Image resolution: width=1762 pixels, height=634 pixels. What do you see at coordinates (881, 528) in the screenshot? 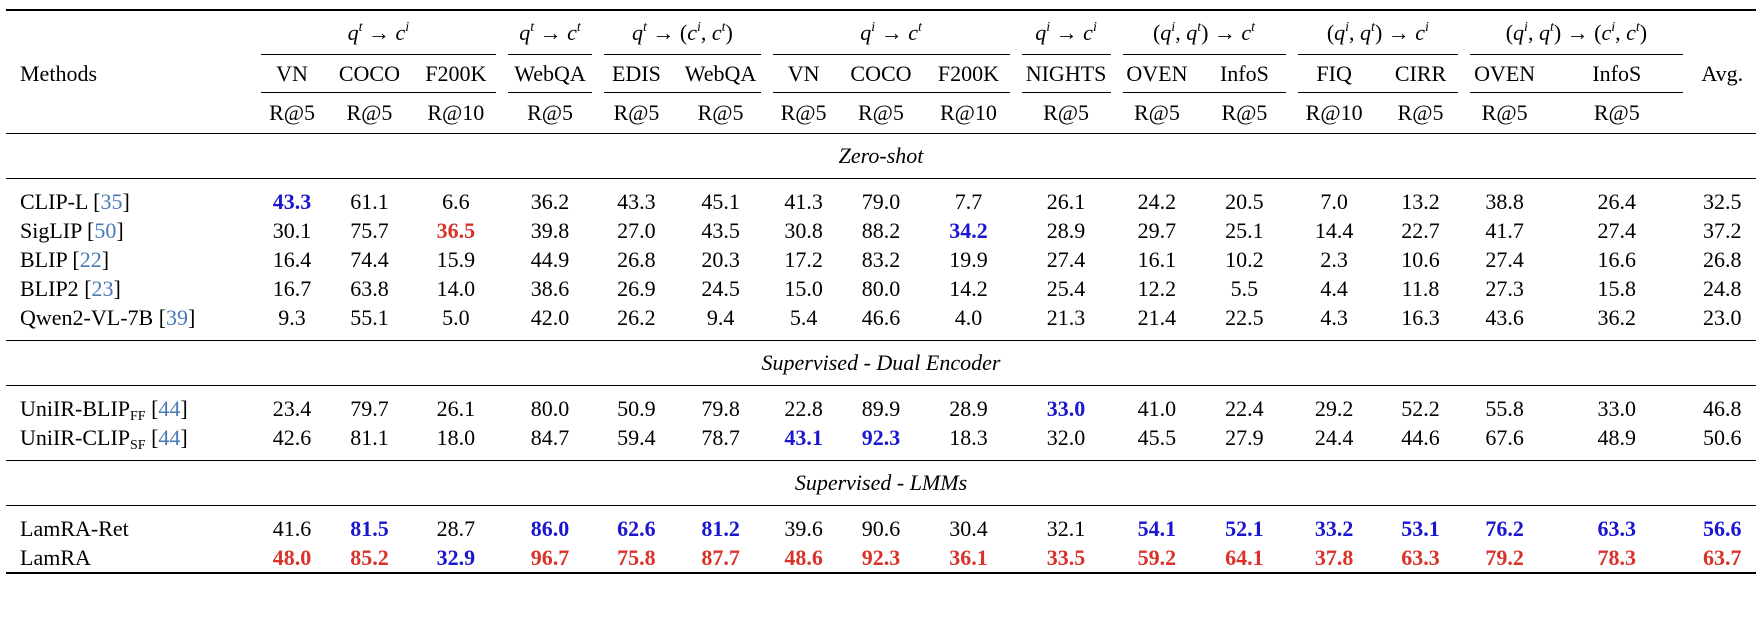
I see `value-cell: 90.6` at bounding box center [881, 528].